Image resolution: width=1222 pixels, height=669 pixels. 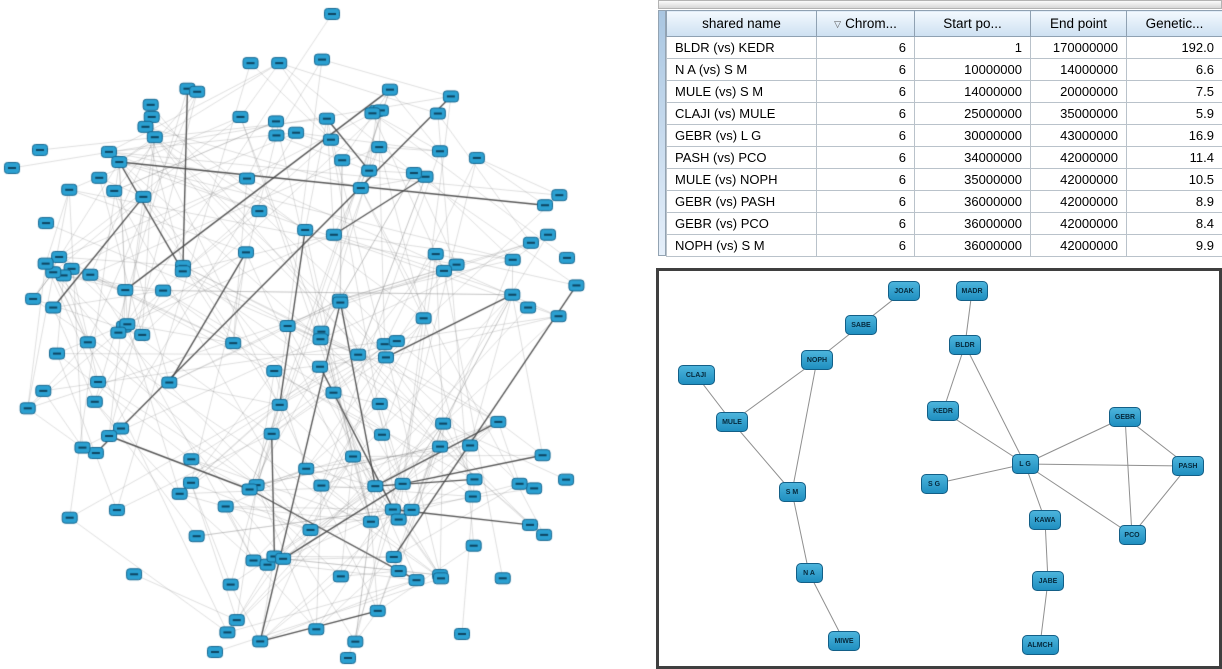 What do you see at coordinates (741, 179) in the screenshot?
I see `table-cell: MULE (vs) NOPH` at bounding box center [741, 179].